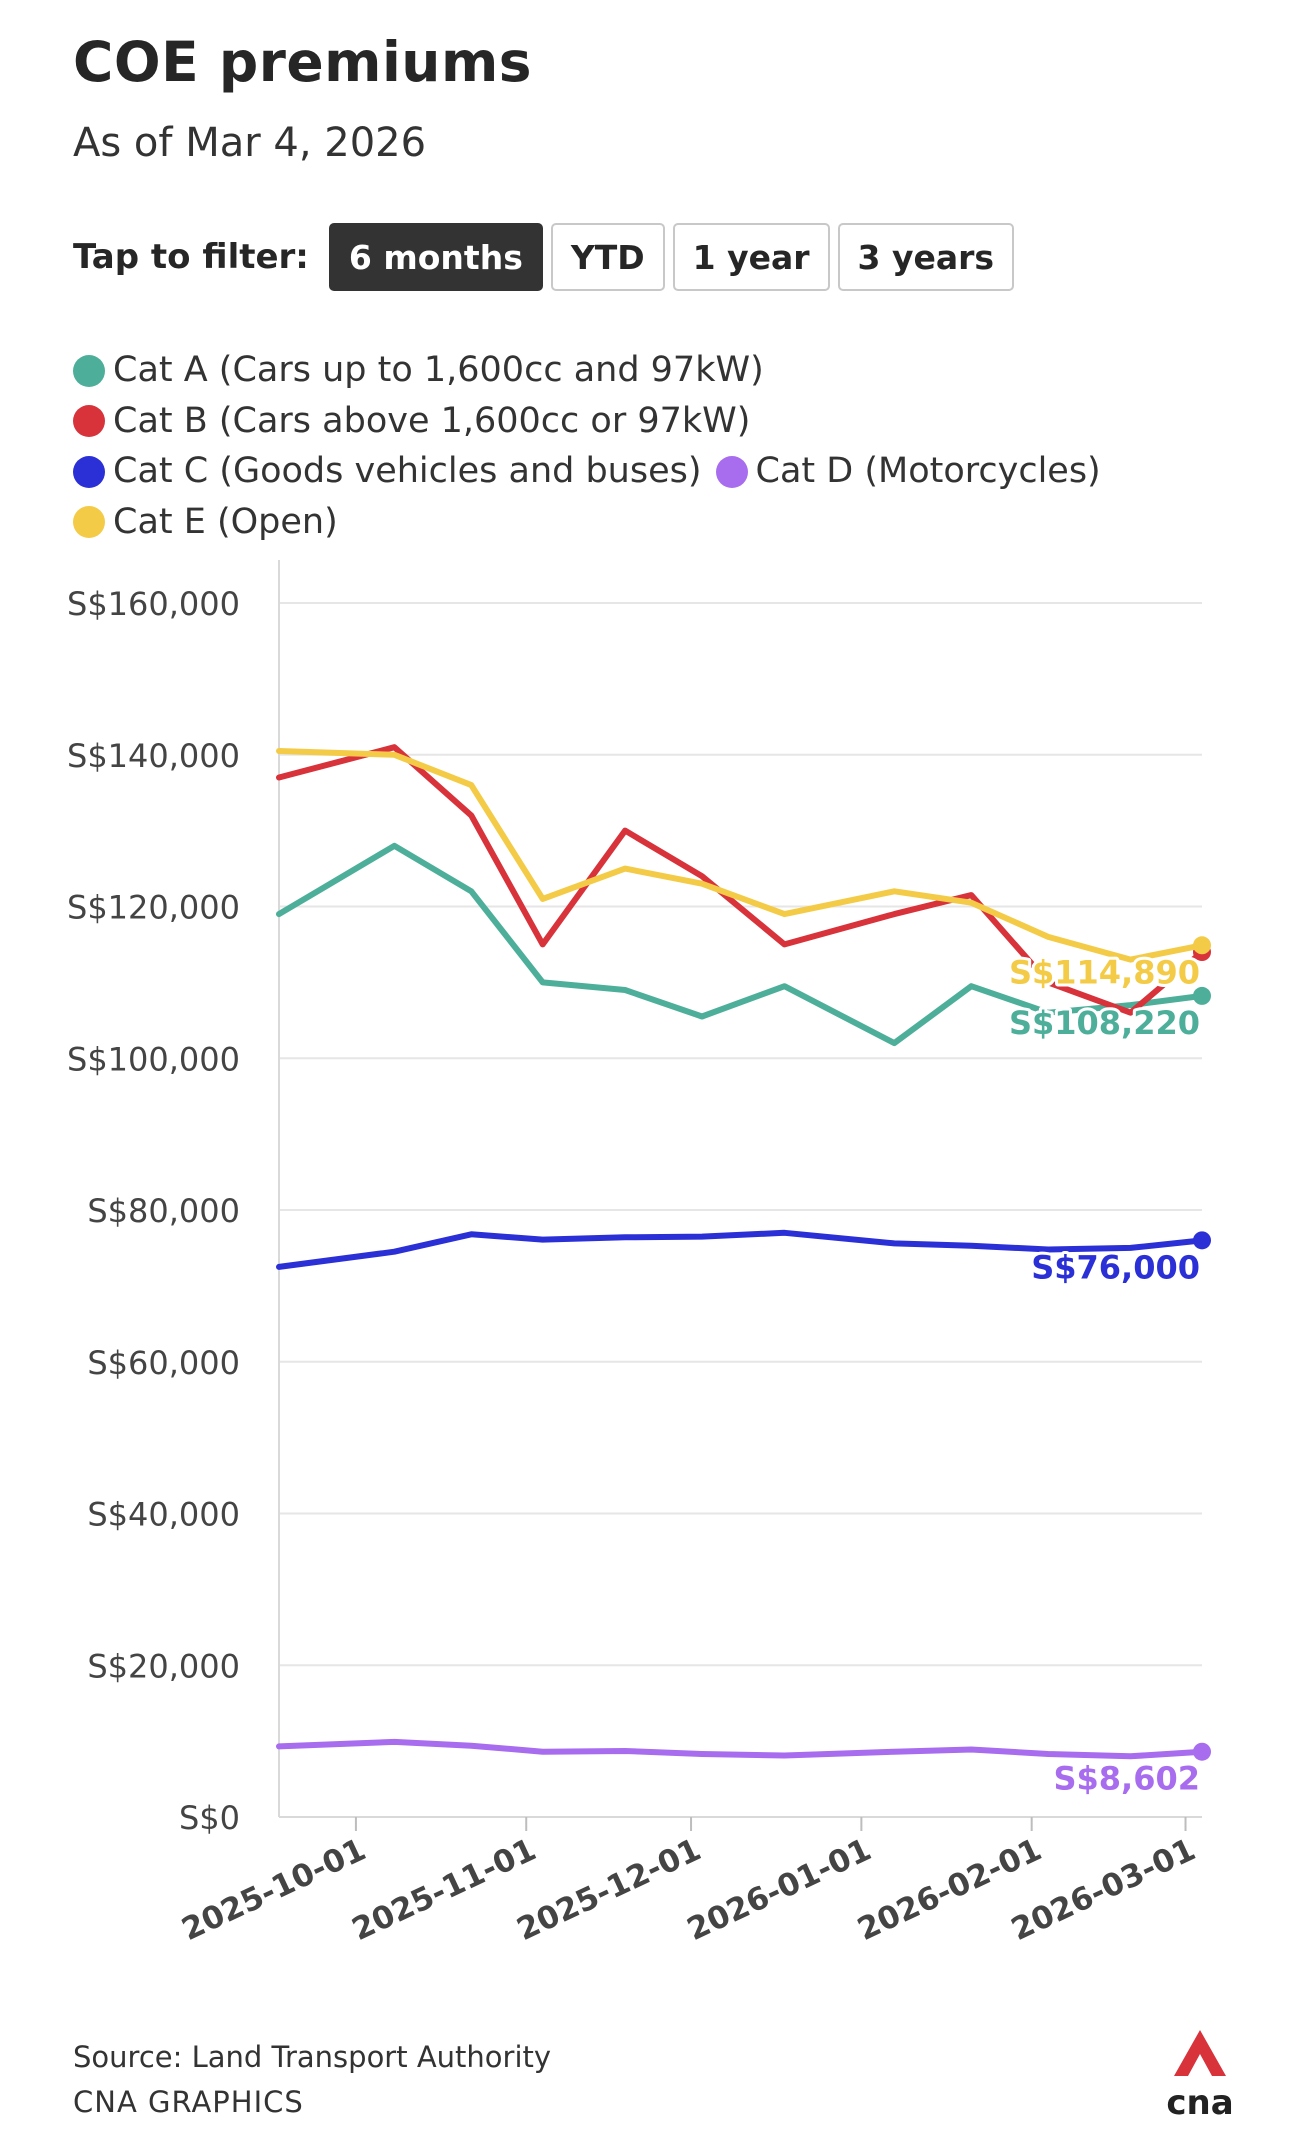 The image size is (1290, 2130). What do you see at coordinates (1104, 972) in the screenshot?
I see `series-end-label: S$114,890` at bounding box center [1104, 972].